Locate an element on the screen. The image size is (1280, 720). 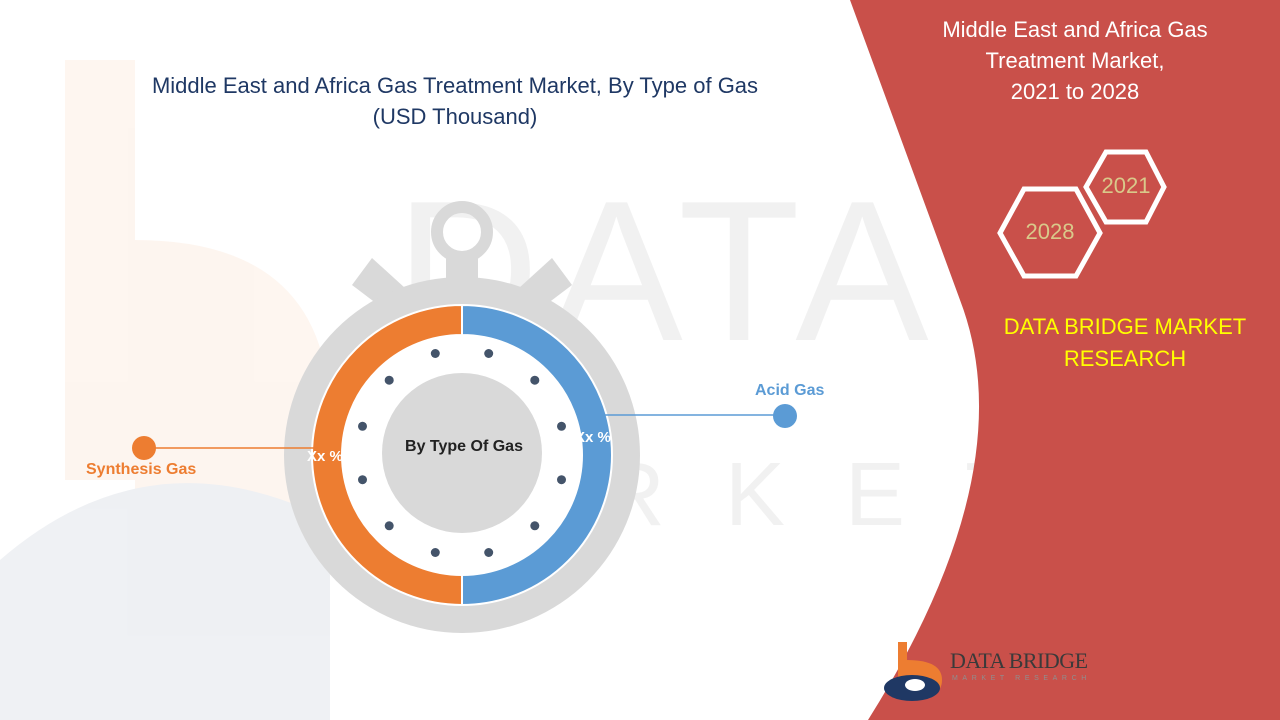
brand-line: DATA BRIDGE MARKET is located at coordinates (1125, 326).